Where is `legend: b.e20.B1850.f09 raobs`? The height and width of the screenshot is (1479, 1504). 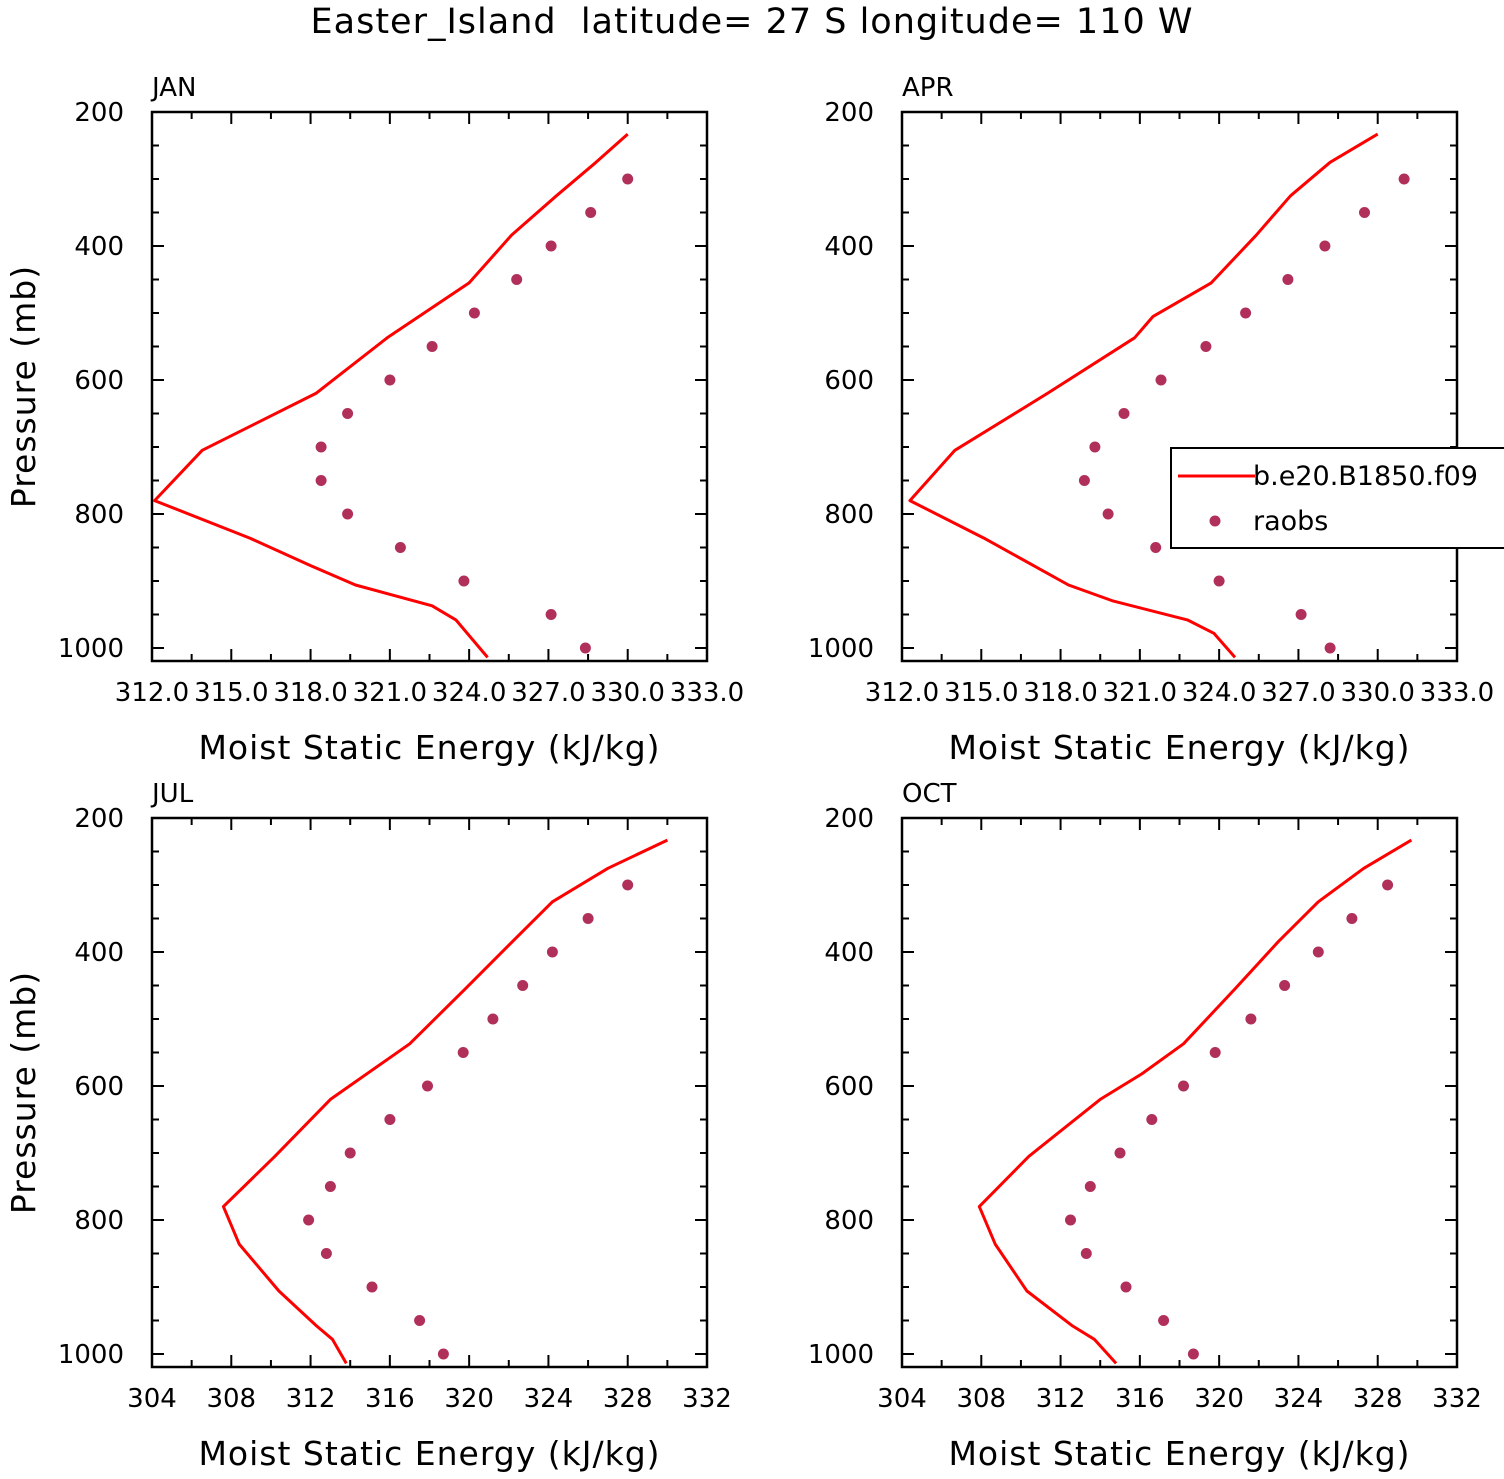 legend: b.e20.B1850.f09 raobs is located at coordinates (1337, 498).